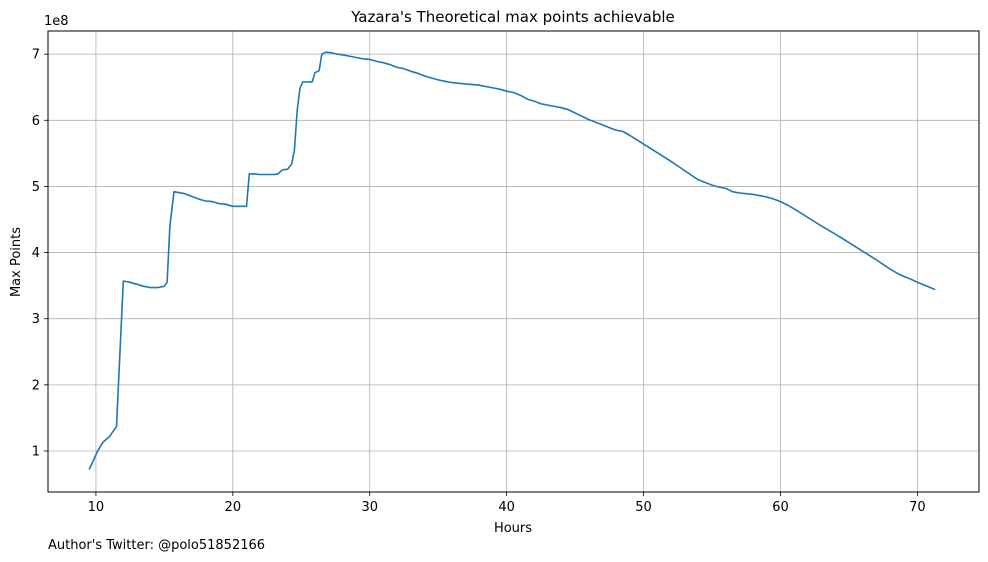 The height and width of the screenshot is (562, 988). I want to click on y-offset-label: 1e8, so click(56, 21).